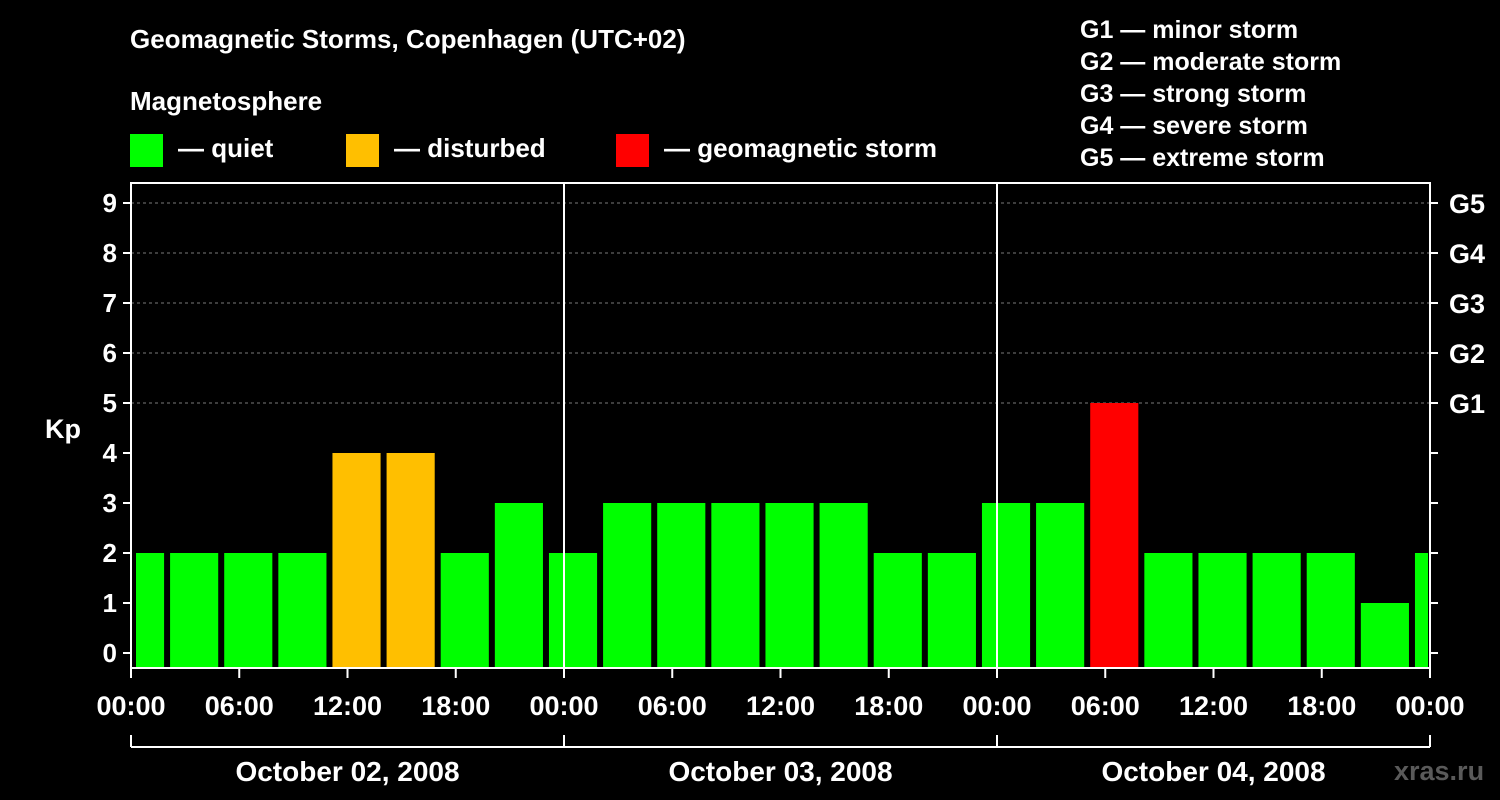 This screenshot has width=1500, height=800. I want to click on xtick-label-7: 18:00, so click(888, 706).